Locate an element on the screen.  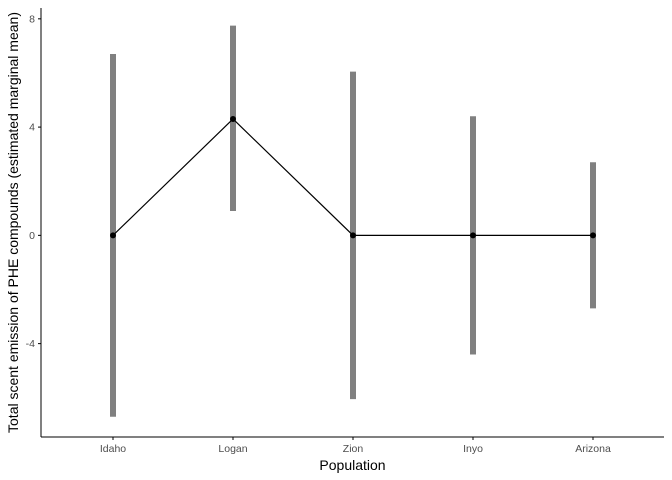
x-tick-label: Idaho is located at coordinates (113, 449).